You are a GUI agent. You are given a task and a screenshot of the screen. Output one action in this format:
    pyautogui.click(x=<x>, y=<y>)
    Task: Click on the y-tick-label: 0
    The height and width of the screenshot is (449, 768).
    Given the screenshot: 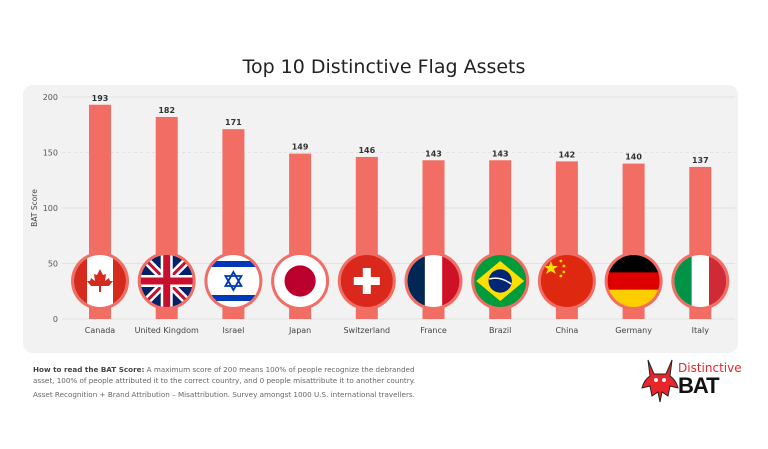 What is the action you would take?
    pyautogui.click(x=55, y=319)
    